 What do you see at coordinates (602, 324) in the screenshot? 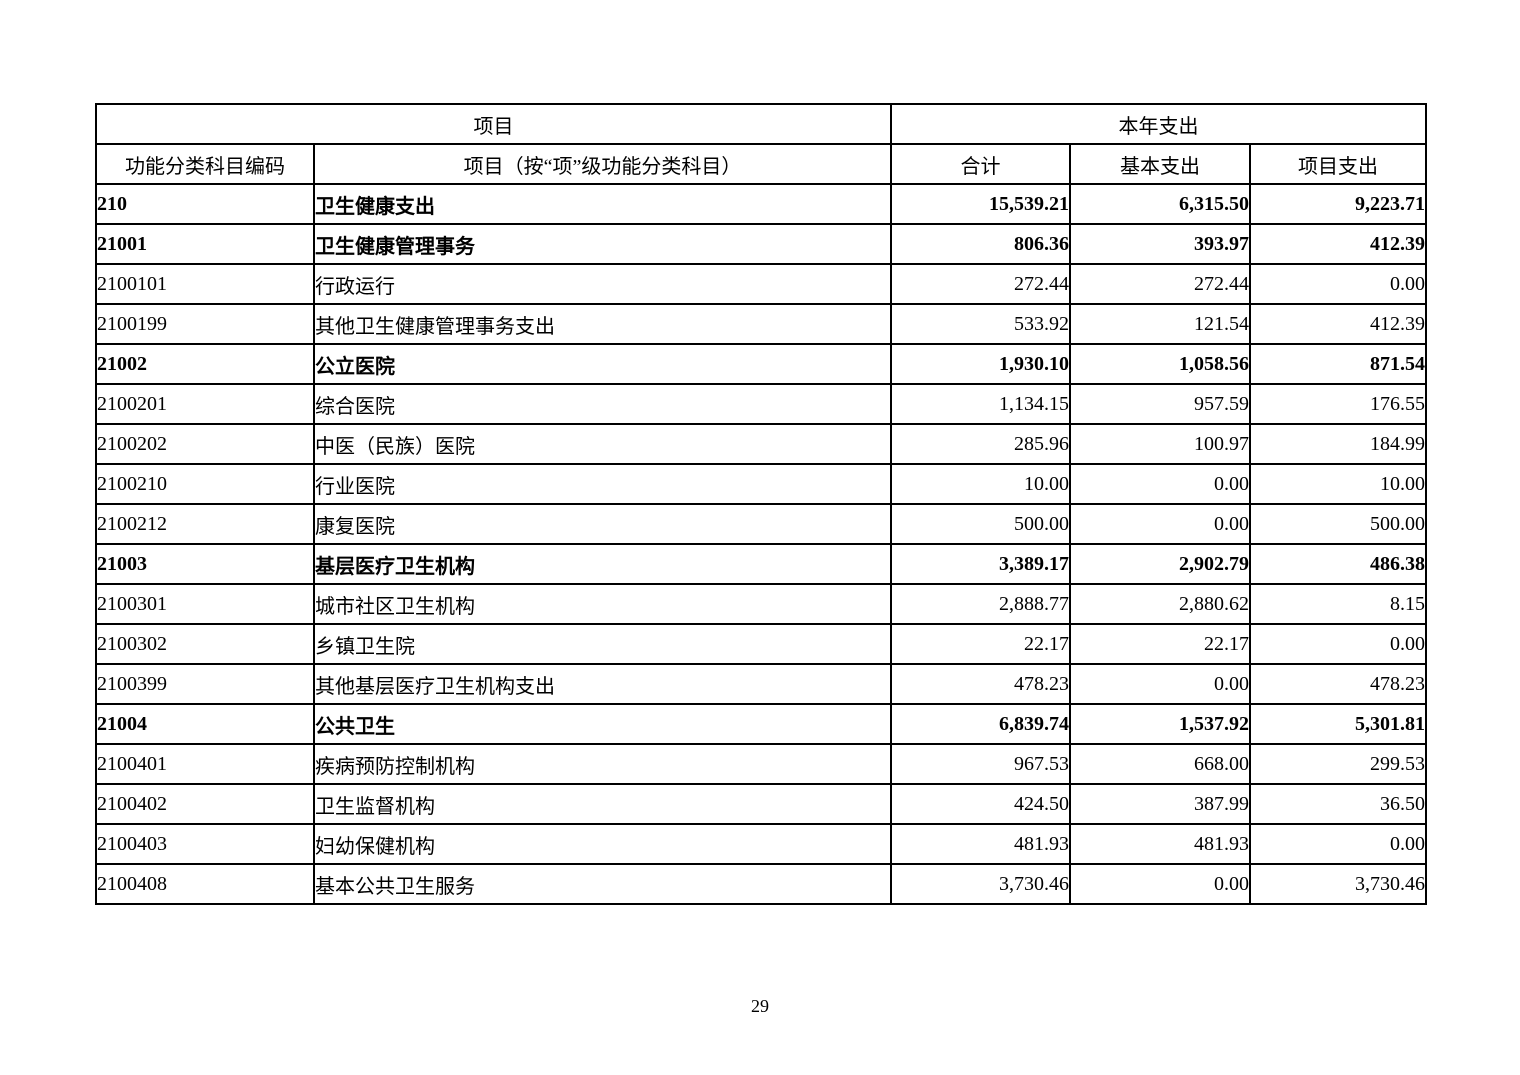
I see `cell-item: 其他卫生健康管理事务支出` at bounding box center [602, 324].